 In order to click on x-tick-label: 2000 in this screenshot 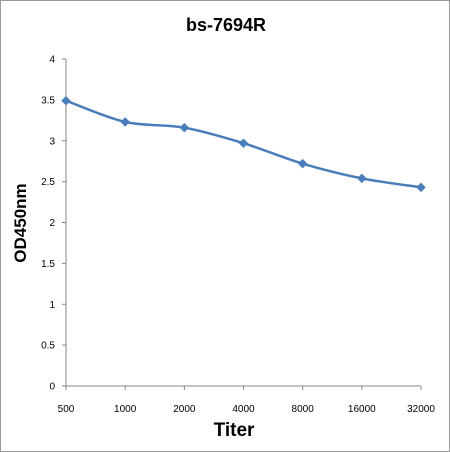, I will do `click(184, 409)`.